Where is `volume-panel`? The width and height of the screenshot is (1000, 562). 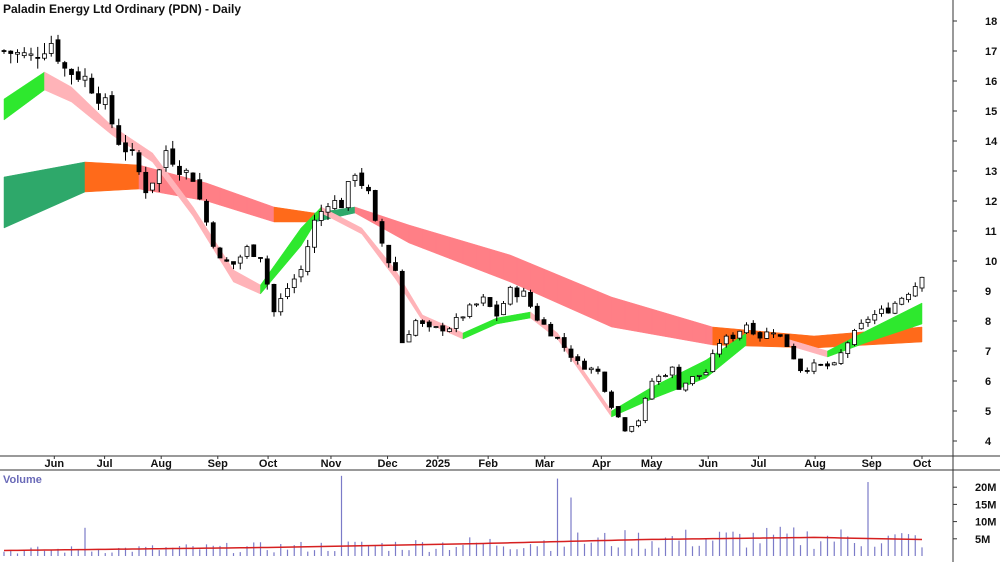
volume-panel is located at coordinates (463, 515).